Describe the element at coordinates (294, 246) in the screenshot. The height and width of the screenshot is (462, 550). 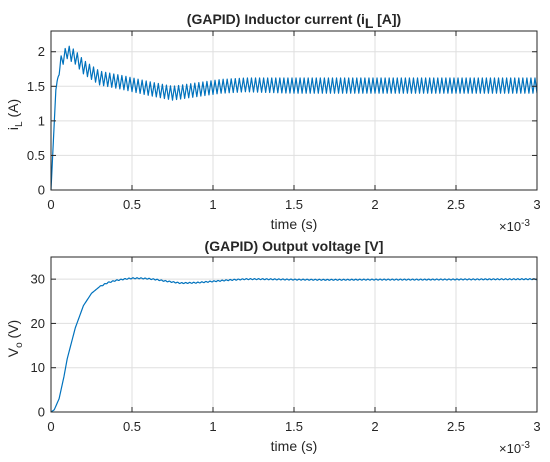
I see `chart-title: (GAPID) Output voltage [V]` at that location.